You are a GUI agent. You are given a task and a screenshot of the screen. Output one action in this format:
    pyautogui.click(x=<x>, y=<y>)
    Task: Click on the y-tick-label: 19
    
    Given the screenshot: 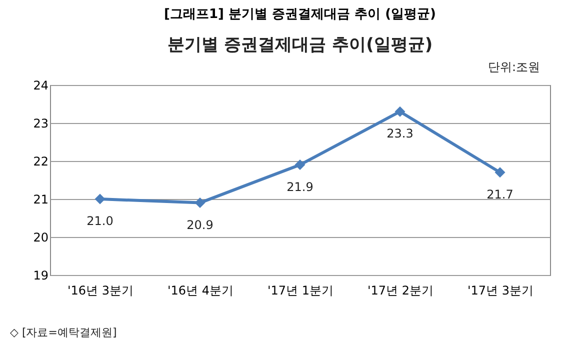 What is the action you would take?
    pyautogui.click(x=40, y=275)
    